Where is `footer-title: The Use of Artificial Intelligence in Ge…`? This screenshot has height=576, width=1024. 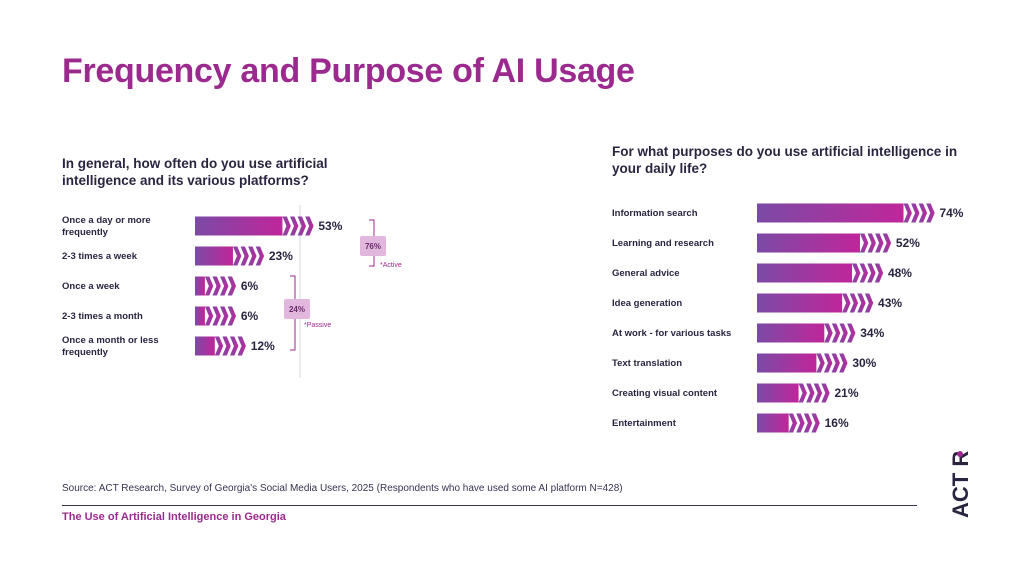 footer-title: The Use of Artificial Intelligence in Ge… is located at coordinates (174, 517).